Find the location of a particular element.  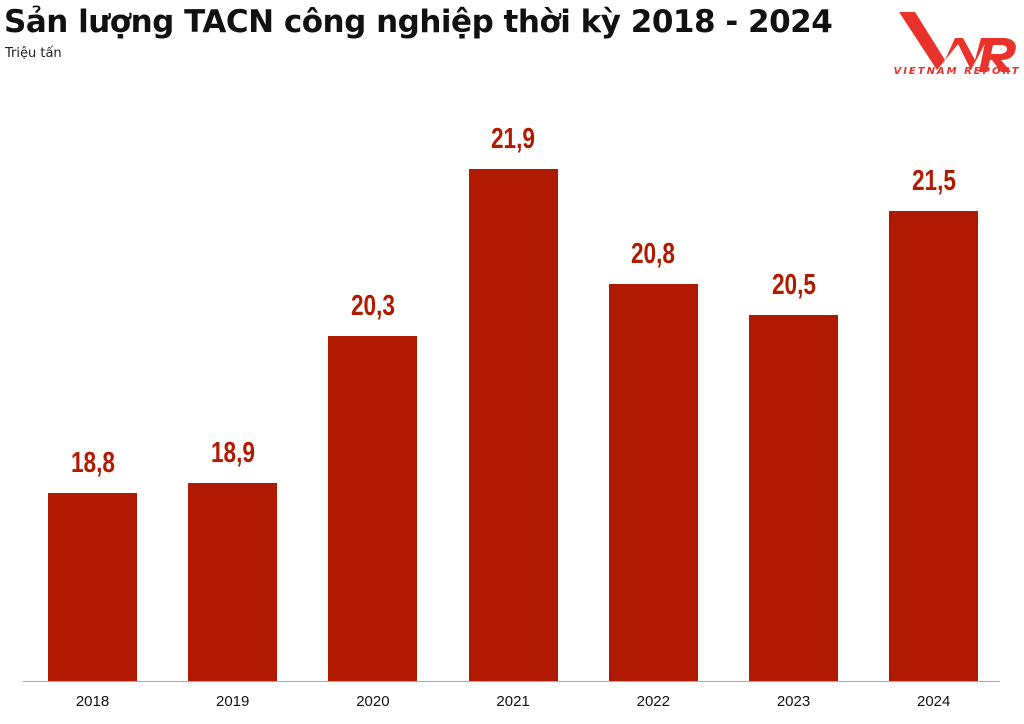

logo-text: VIETNAM REPORT is located at coordinates (957, 71).